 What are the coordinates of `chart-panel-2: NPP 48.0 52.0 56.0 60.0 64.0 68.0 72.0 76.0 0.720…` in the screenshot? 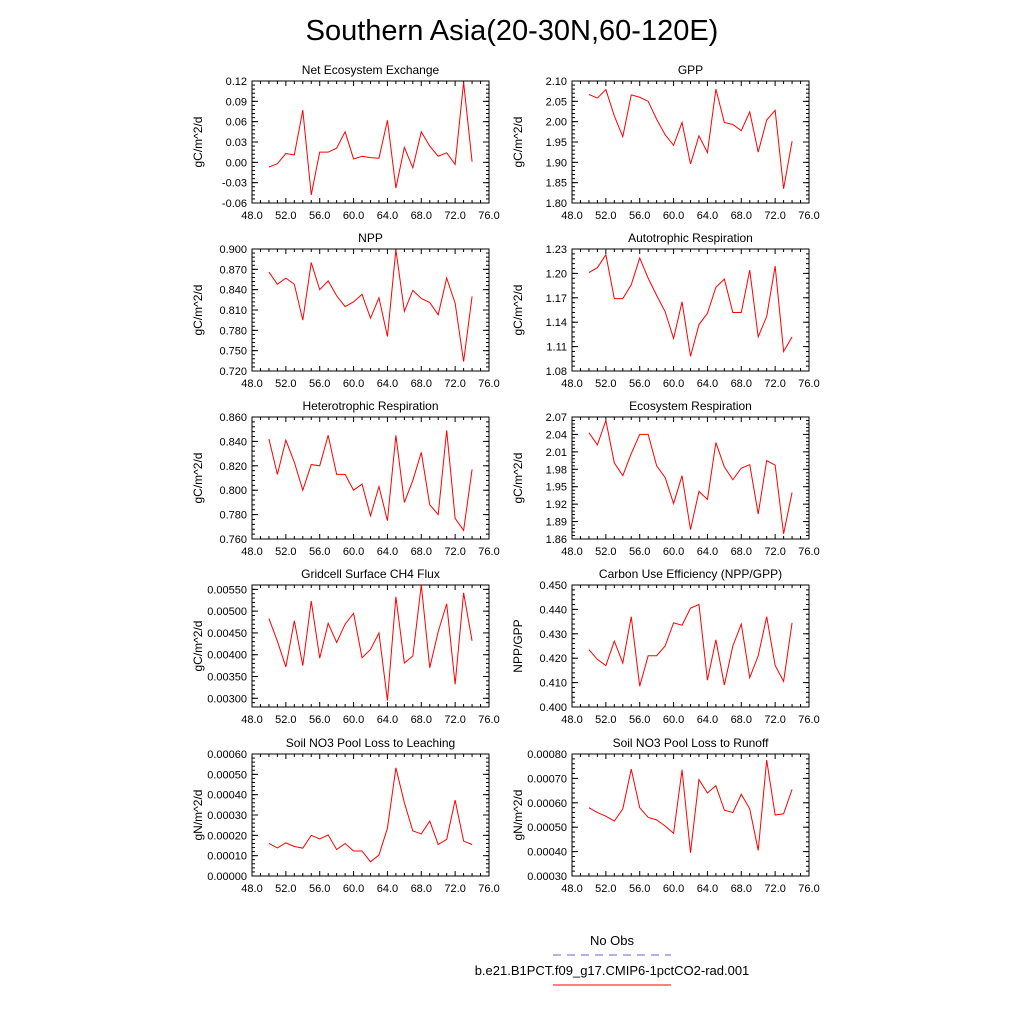 It's located at (345, 310).